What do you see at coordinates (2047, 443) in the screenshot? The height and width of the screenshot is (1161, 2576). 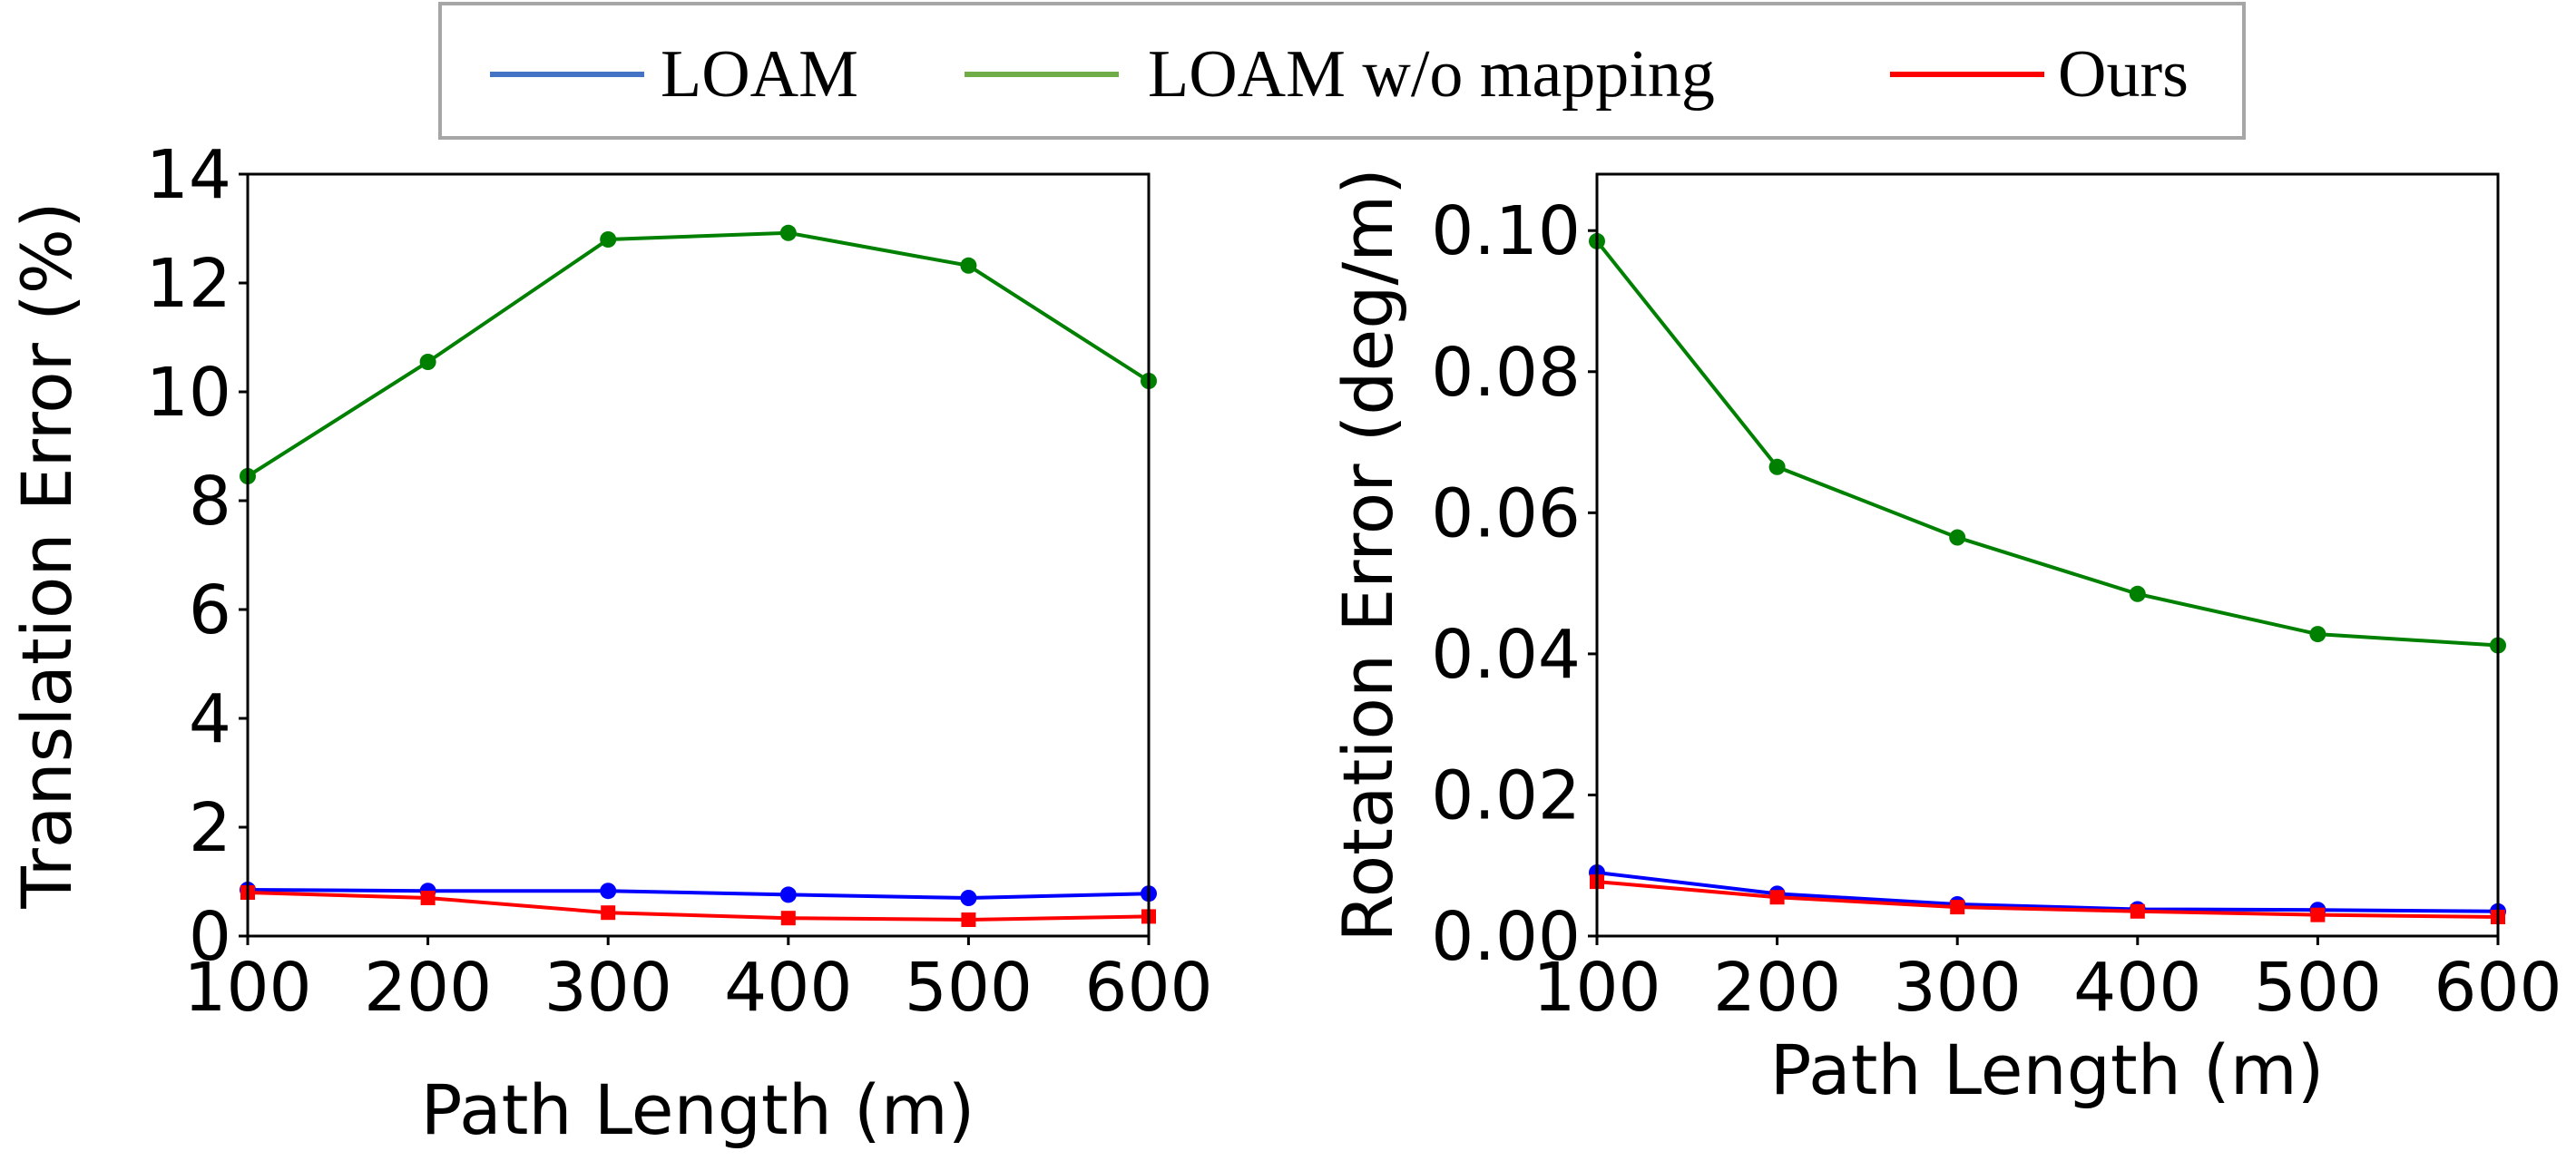 I see `rotation-error-series-loam-w-o-mapping-line` at bounding box center [2047, 443].